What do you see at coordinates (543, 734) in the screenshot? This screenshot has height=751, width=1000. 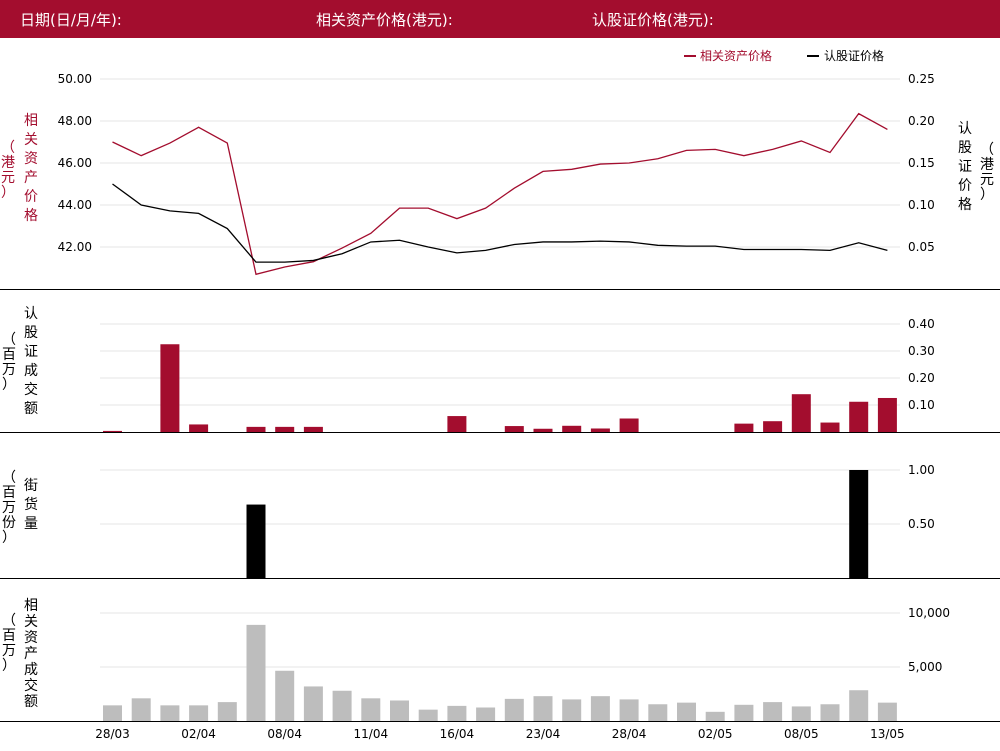 I see `x-axis-tick-label: 23/04` at bounding box center [543, 734].